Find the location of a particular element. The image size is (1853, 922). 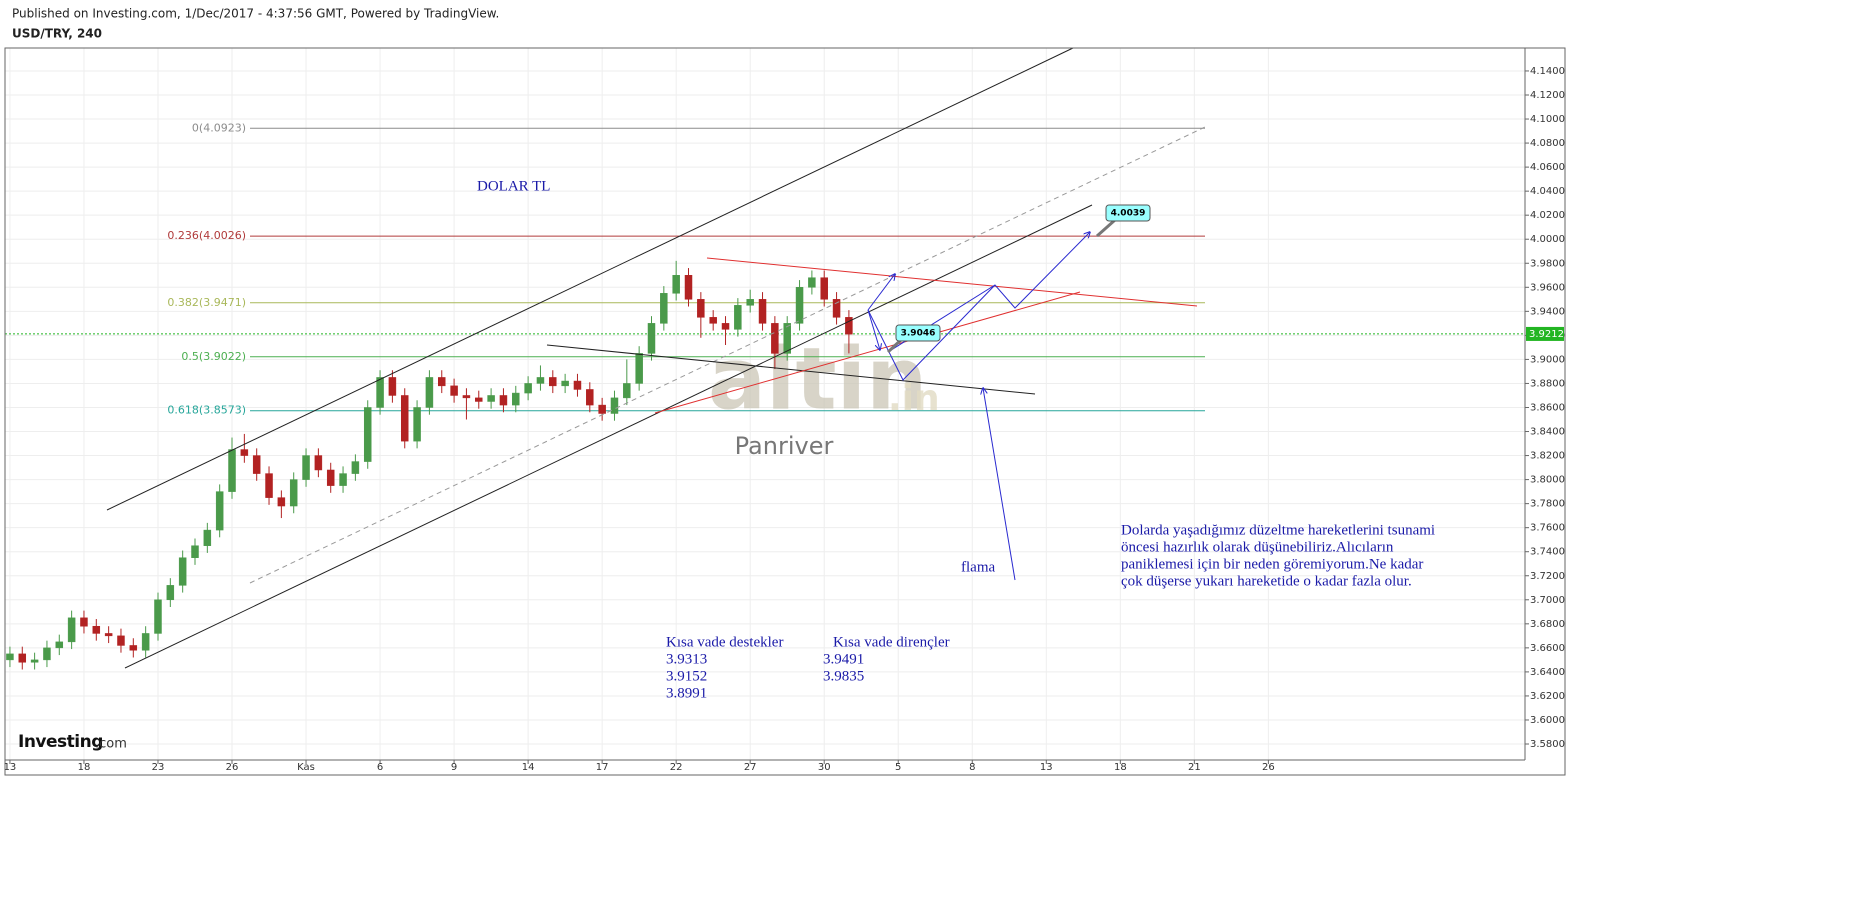

y-tick-label: 4.0000 is located at coordinates (1547, 239).